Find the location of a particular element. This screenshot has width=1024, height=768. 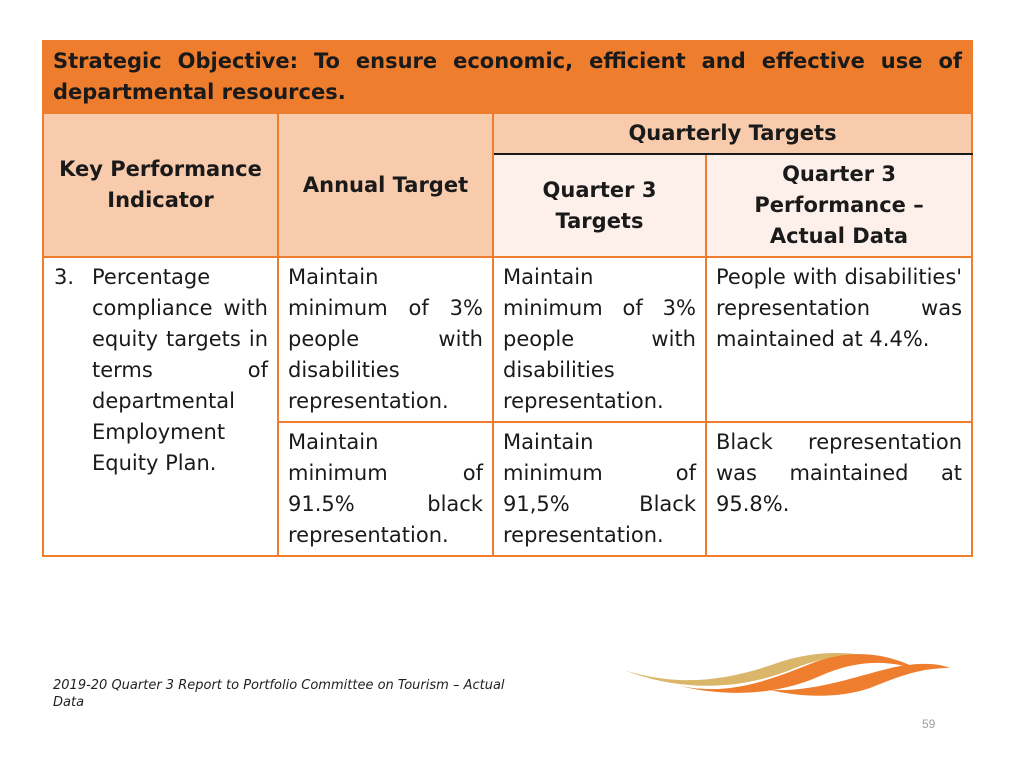

q3-actual-header: Quarter 3 Performance – Actual Data is located at coordinates (839, 205).